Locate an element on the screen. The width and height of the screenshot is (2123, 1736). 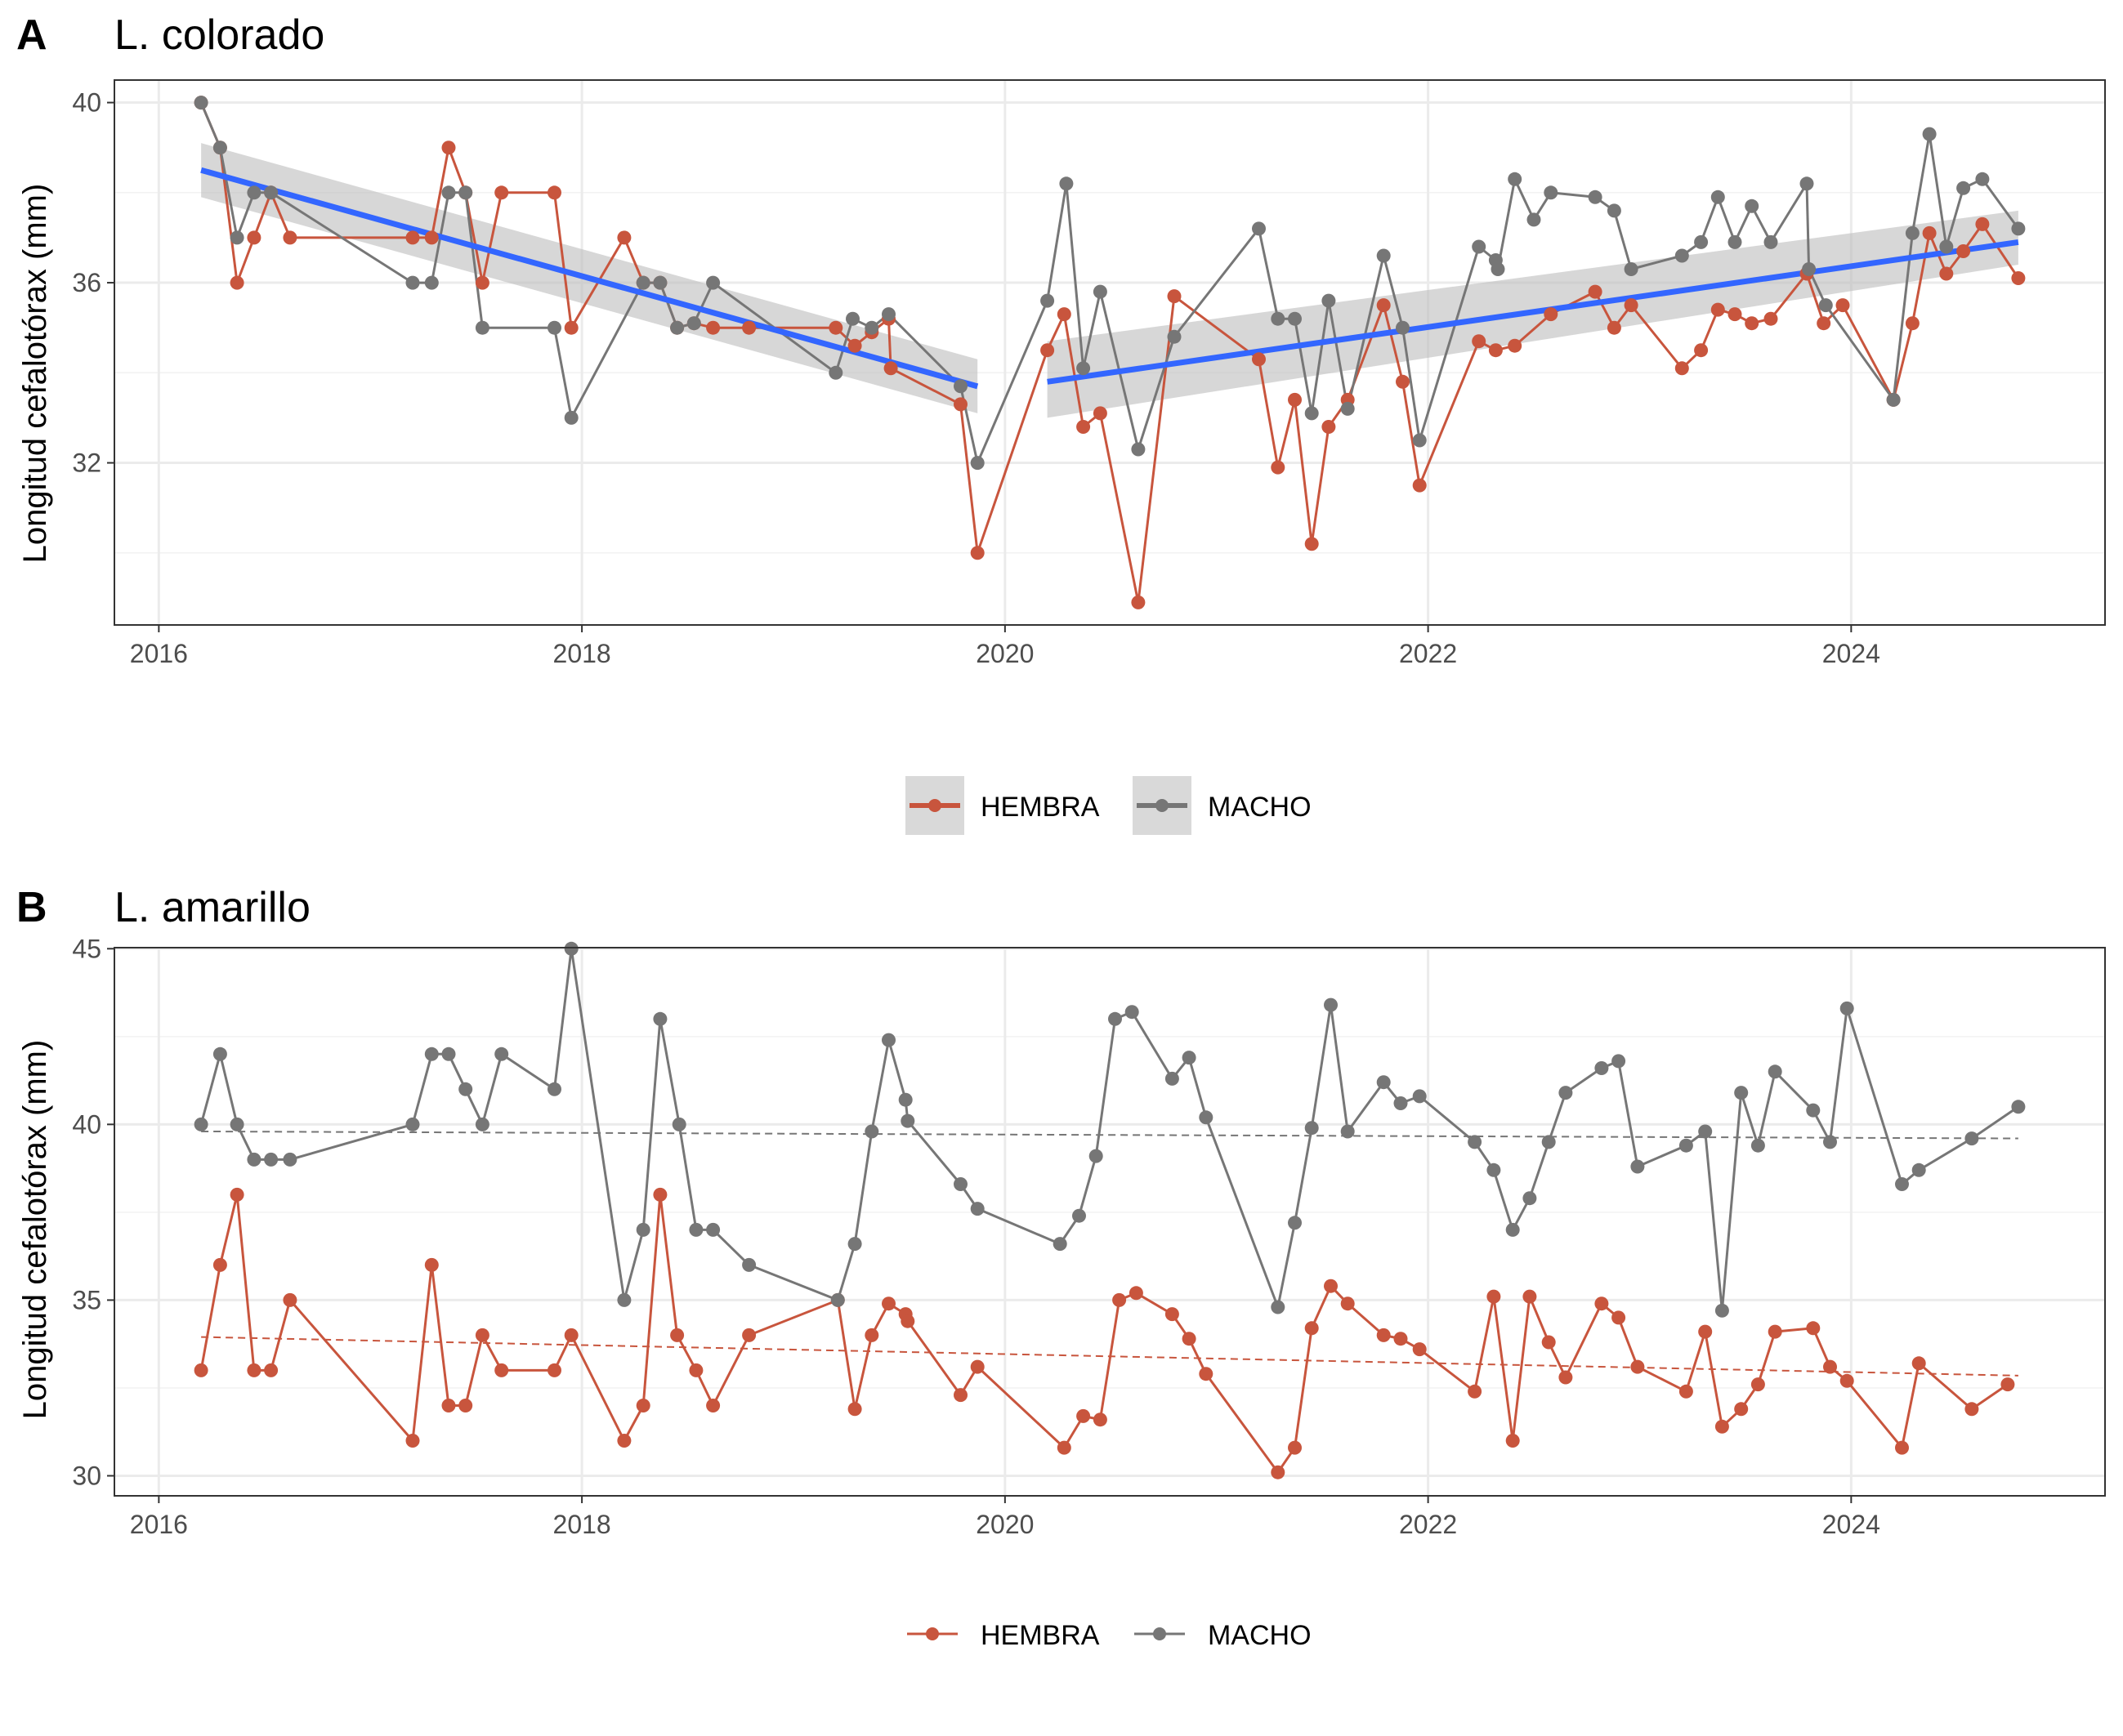
panel-b-x-tick-label: 2016 is located at coordinates (159, 1525).